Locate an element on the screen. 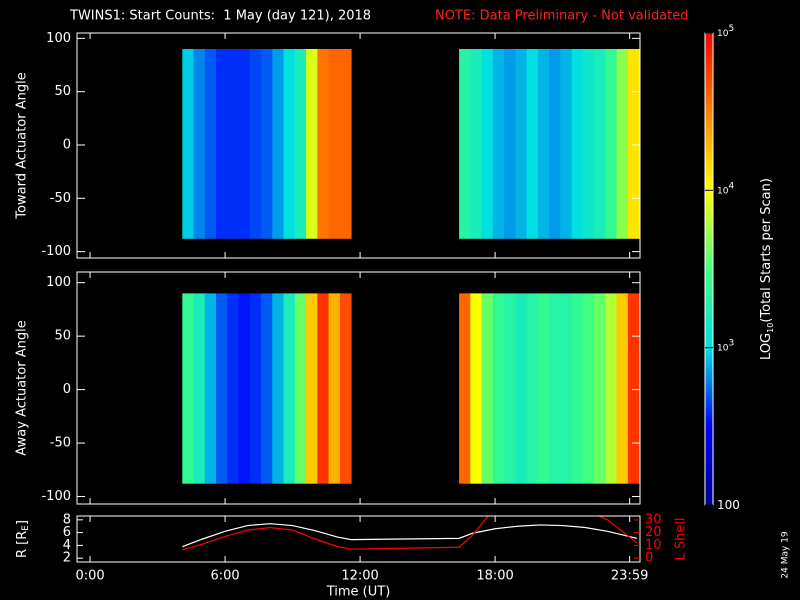 Image resolution: width=800 pixels, height=600 pixels. colorbar-tick-label: 10³ is located at coordinates (725, 345).